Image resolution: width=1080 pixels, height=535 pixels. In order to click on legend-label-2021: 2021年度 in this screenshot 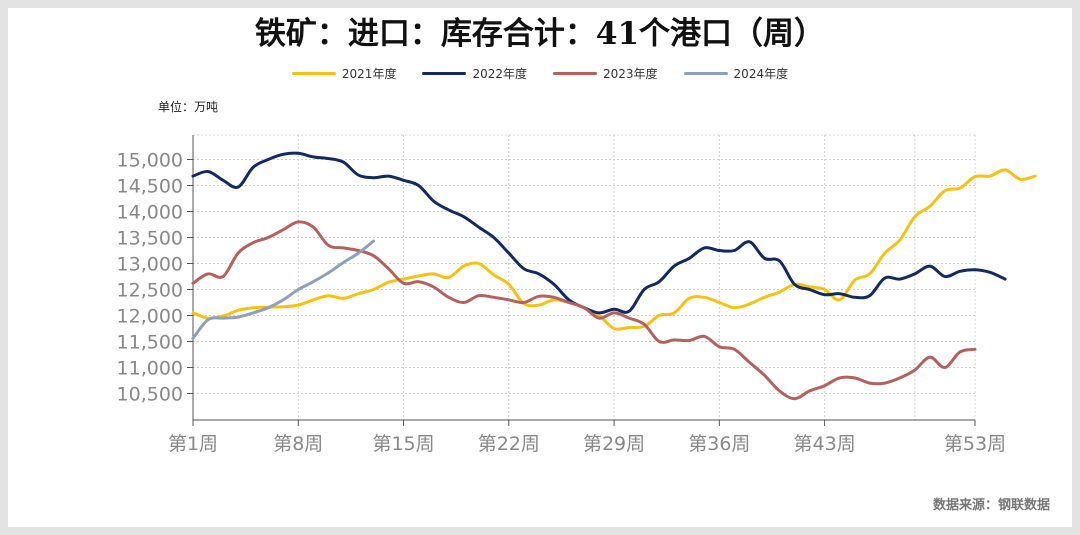, I will do `click(369, 73)`.